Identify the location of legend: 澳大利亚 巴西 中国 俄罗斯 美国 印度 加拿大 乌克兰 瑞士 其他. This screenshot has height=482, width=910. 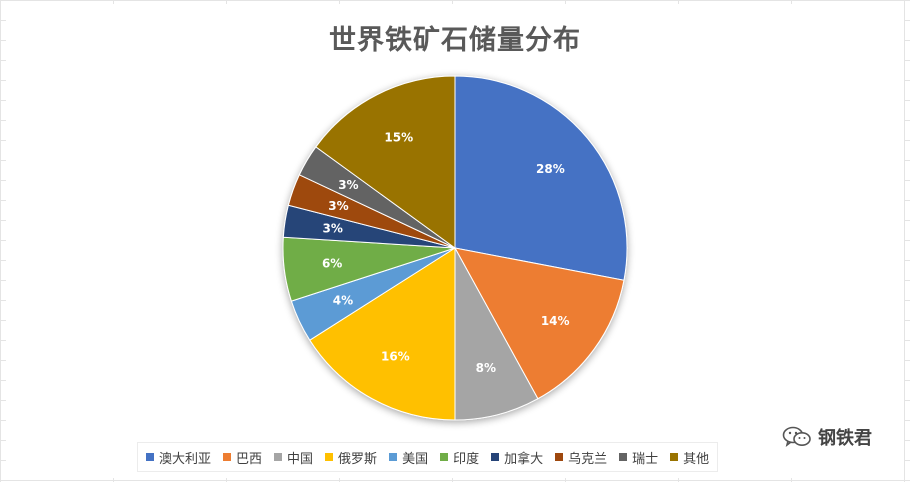
(428, 457).